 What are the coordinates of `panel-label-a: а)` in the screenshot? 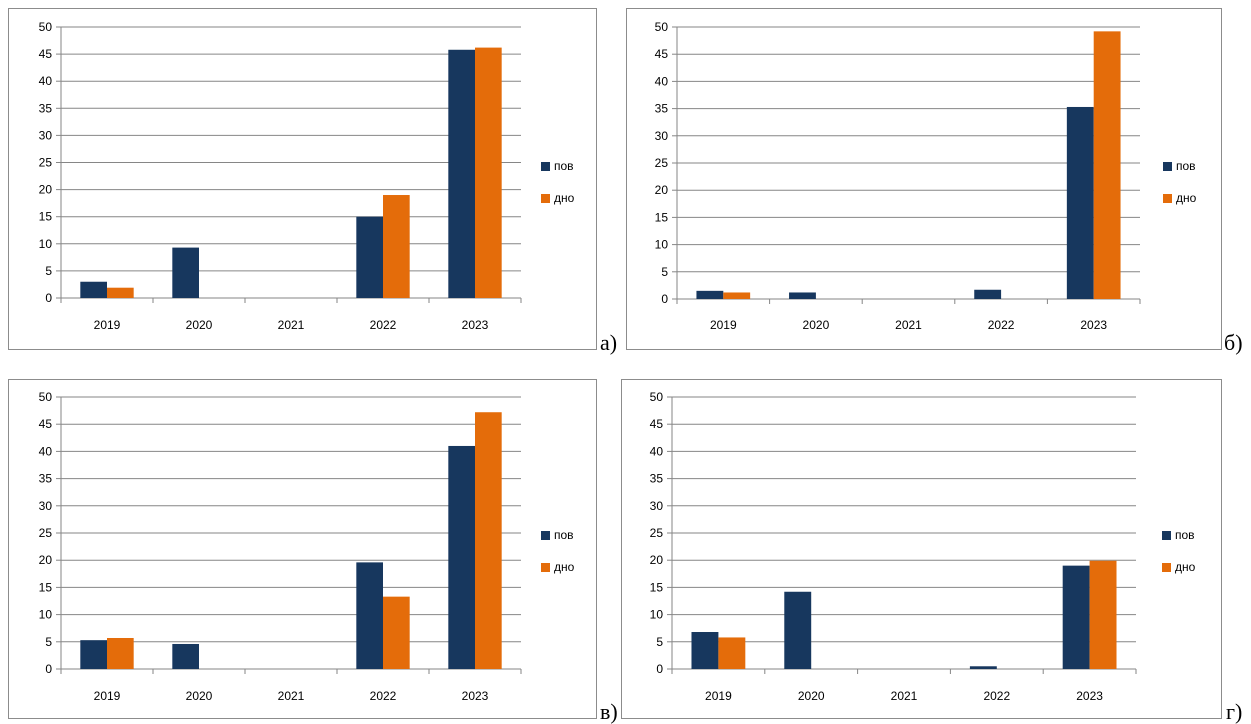 It's located at (609, 342).